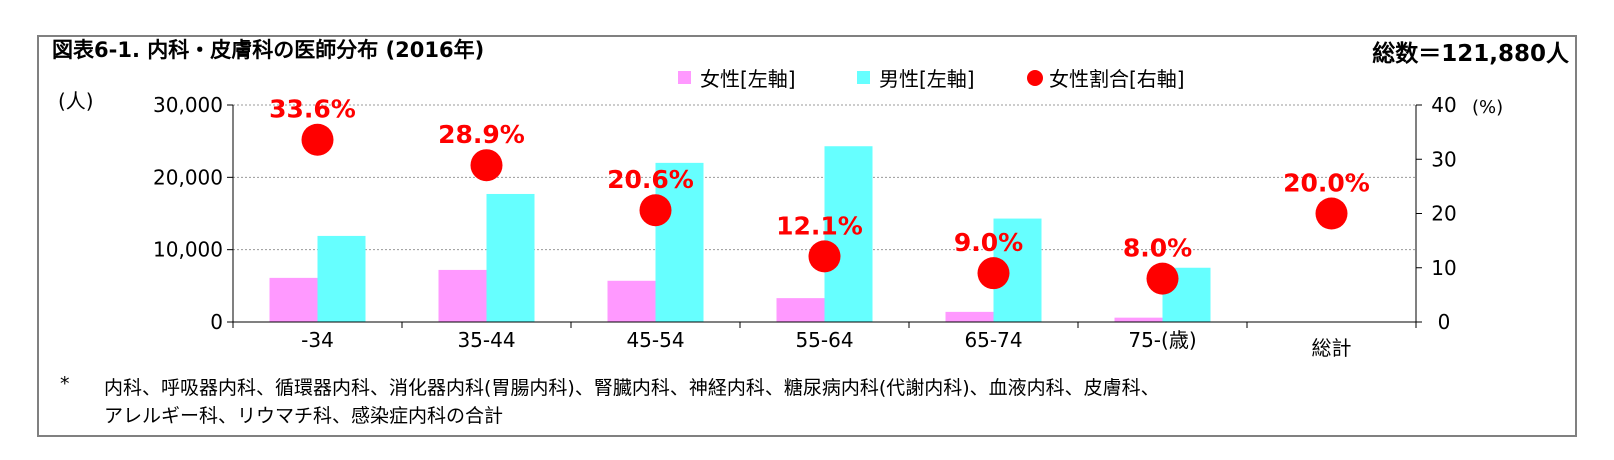  What do you see at coordinates (312, 109) in the screenshot?
I see `ratio-data-label: 33.6%` at bounding box center [312, 109].